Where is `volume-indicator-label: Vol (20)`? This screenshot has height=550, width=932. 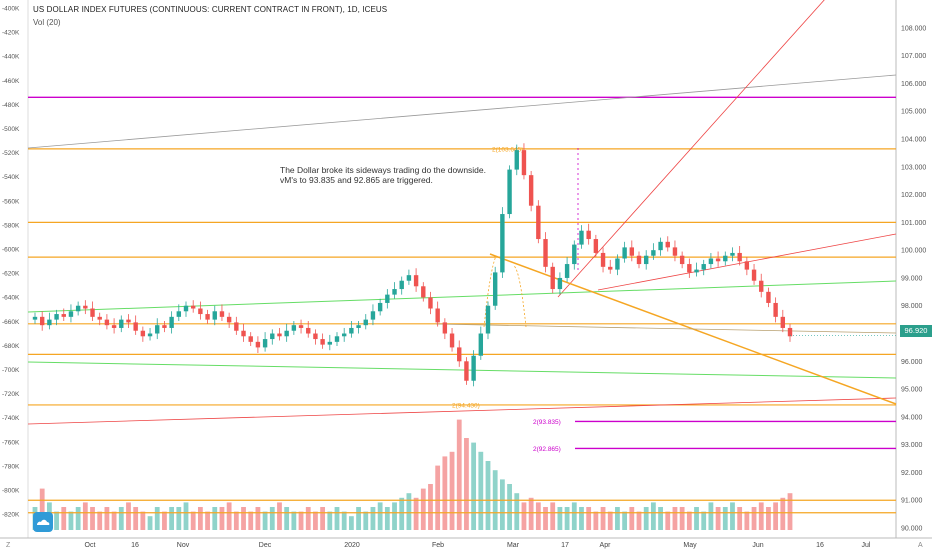
volume-indicator-label: Vol (20) is located at coordinates (47, 22).